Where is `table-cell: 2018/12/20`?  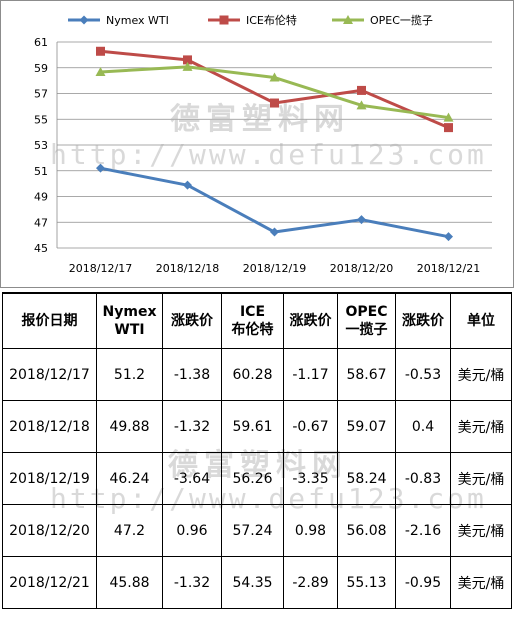
table-cell: 2018/12/20 is located at coordinates (49, 530).